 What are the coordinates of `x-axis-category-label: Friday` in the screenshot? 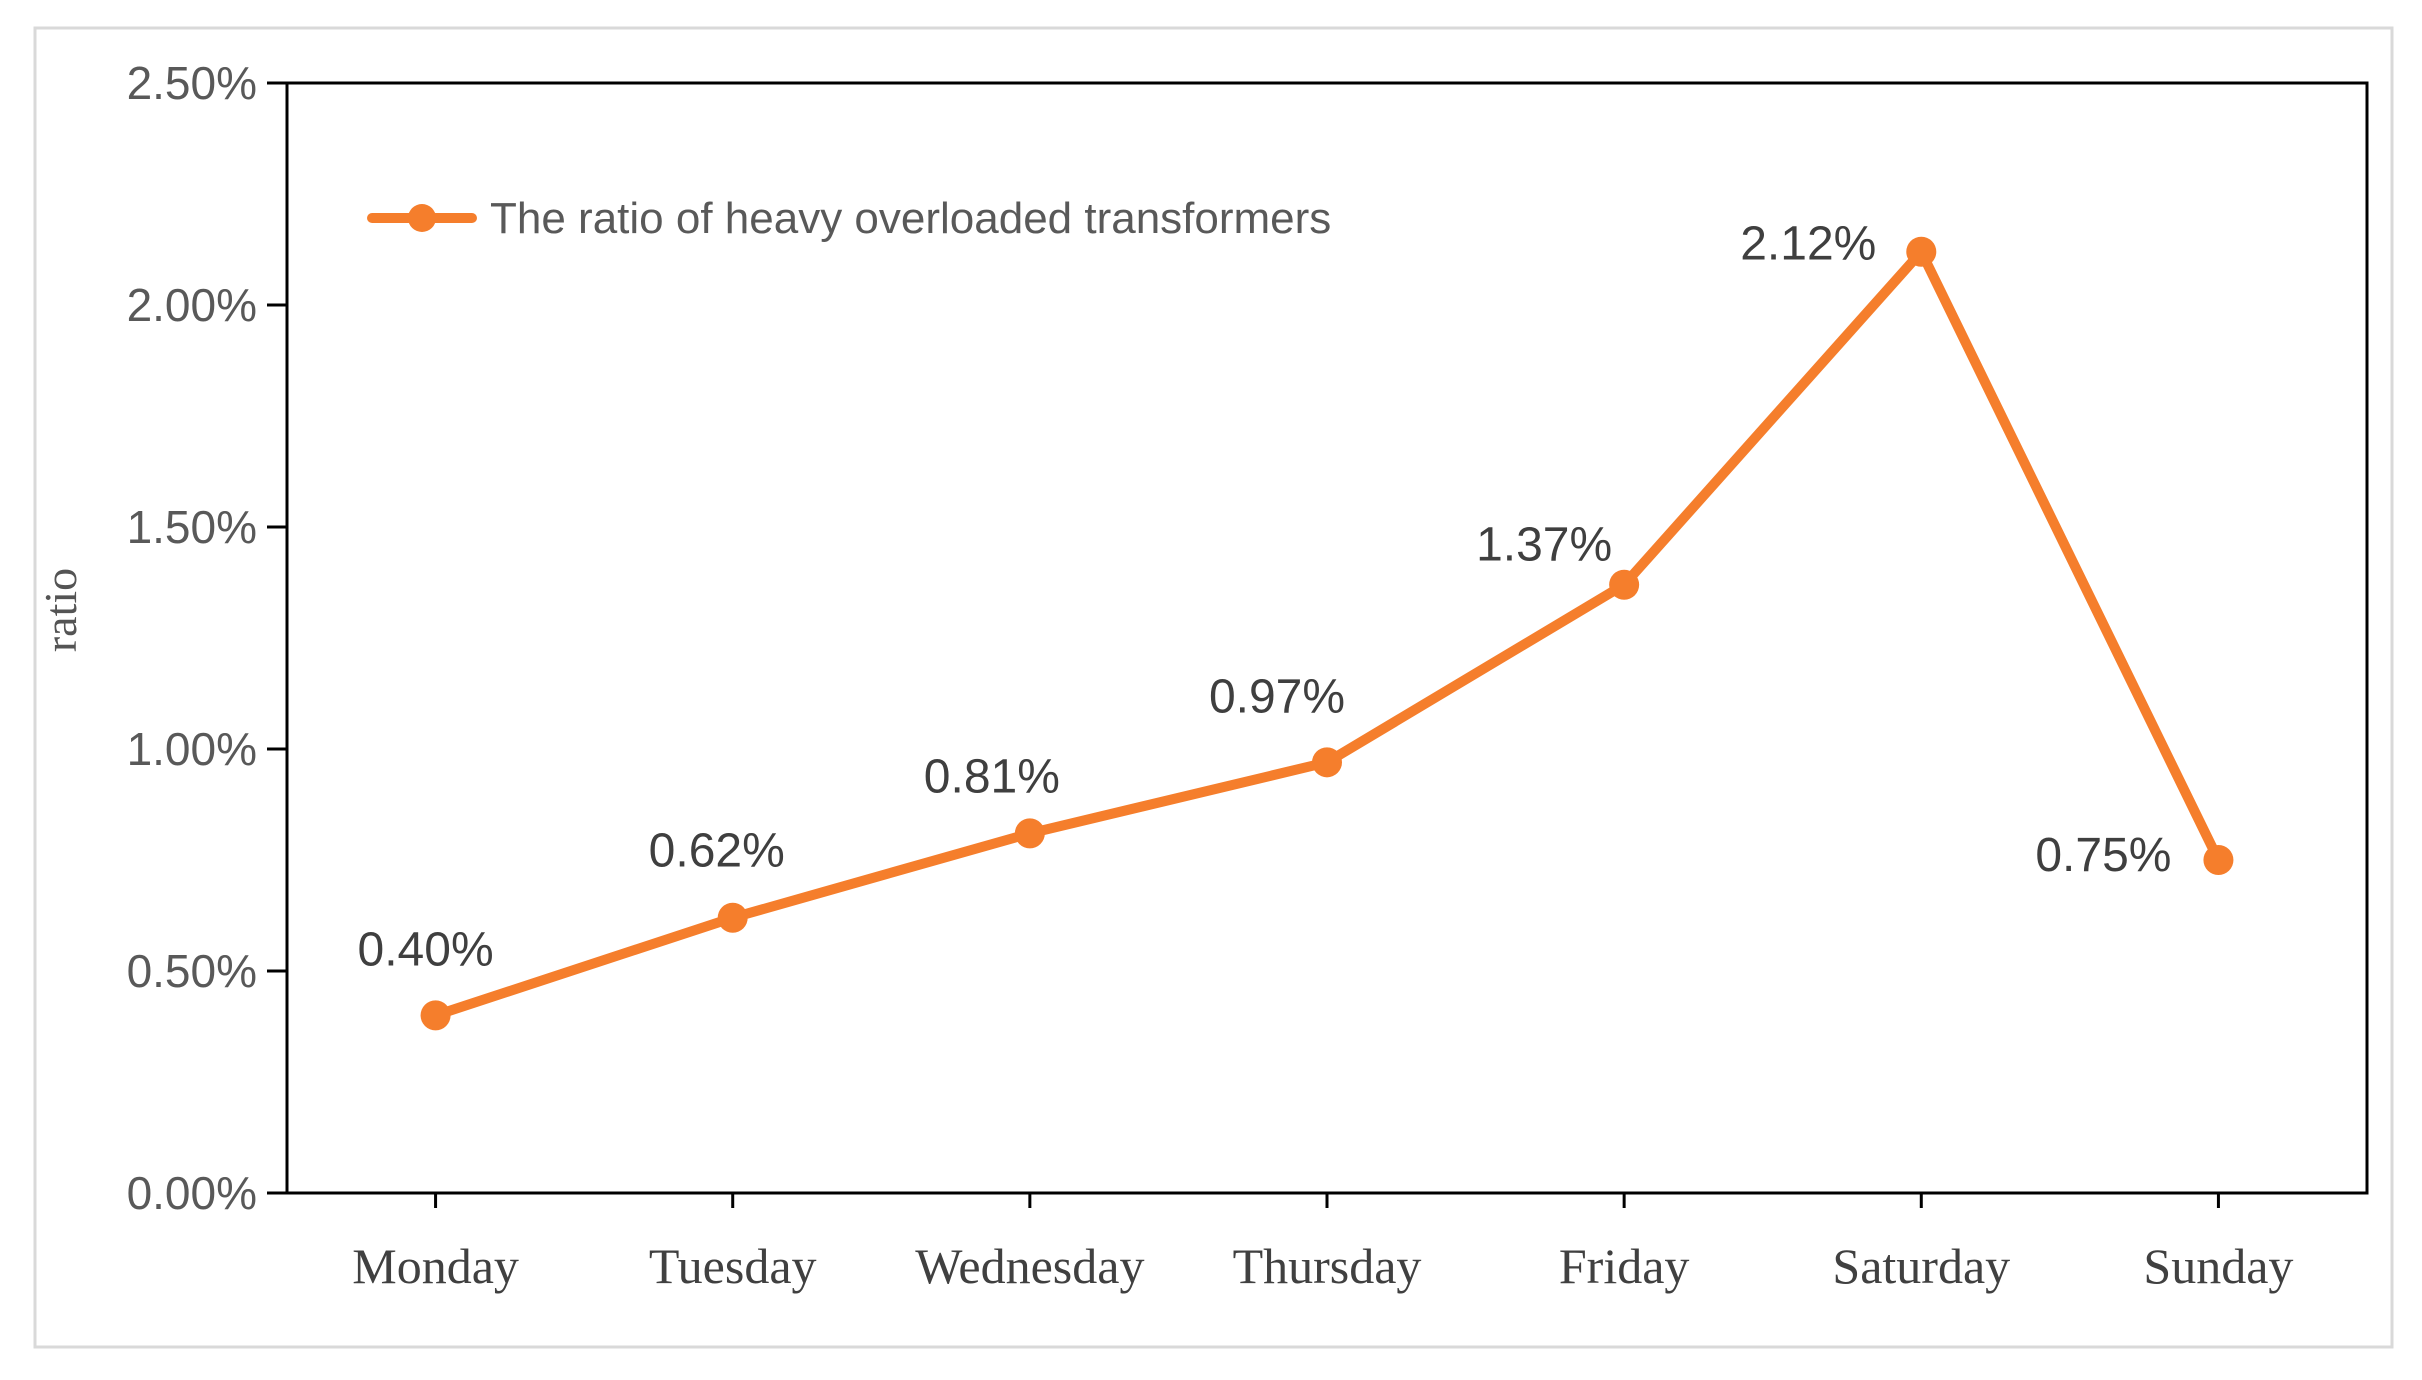 It's located at (1624, 1266).